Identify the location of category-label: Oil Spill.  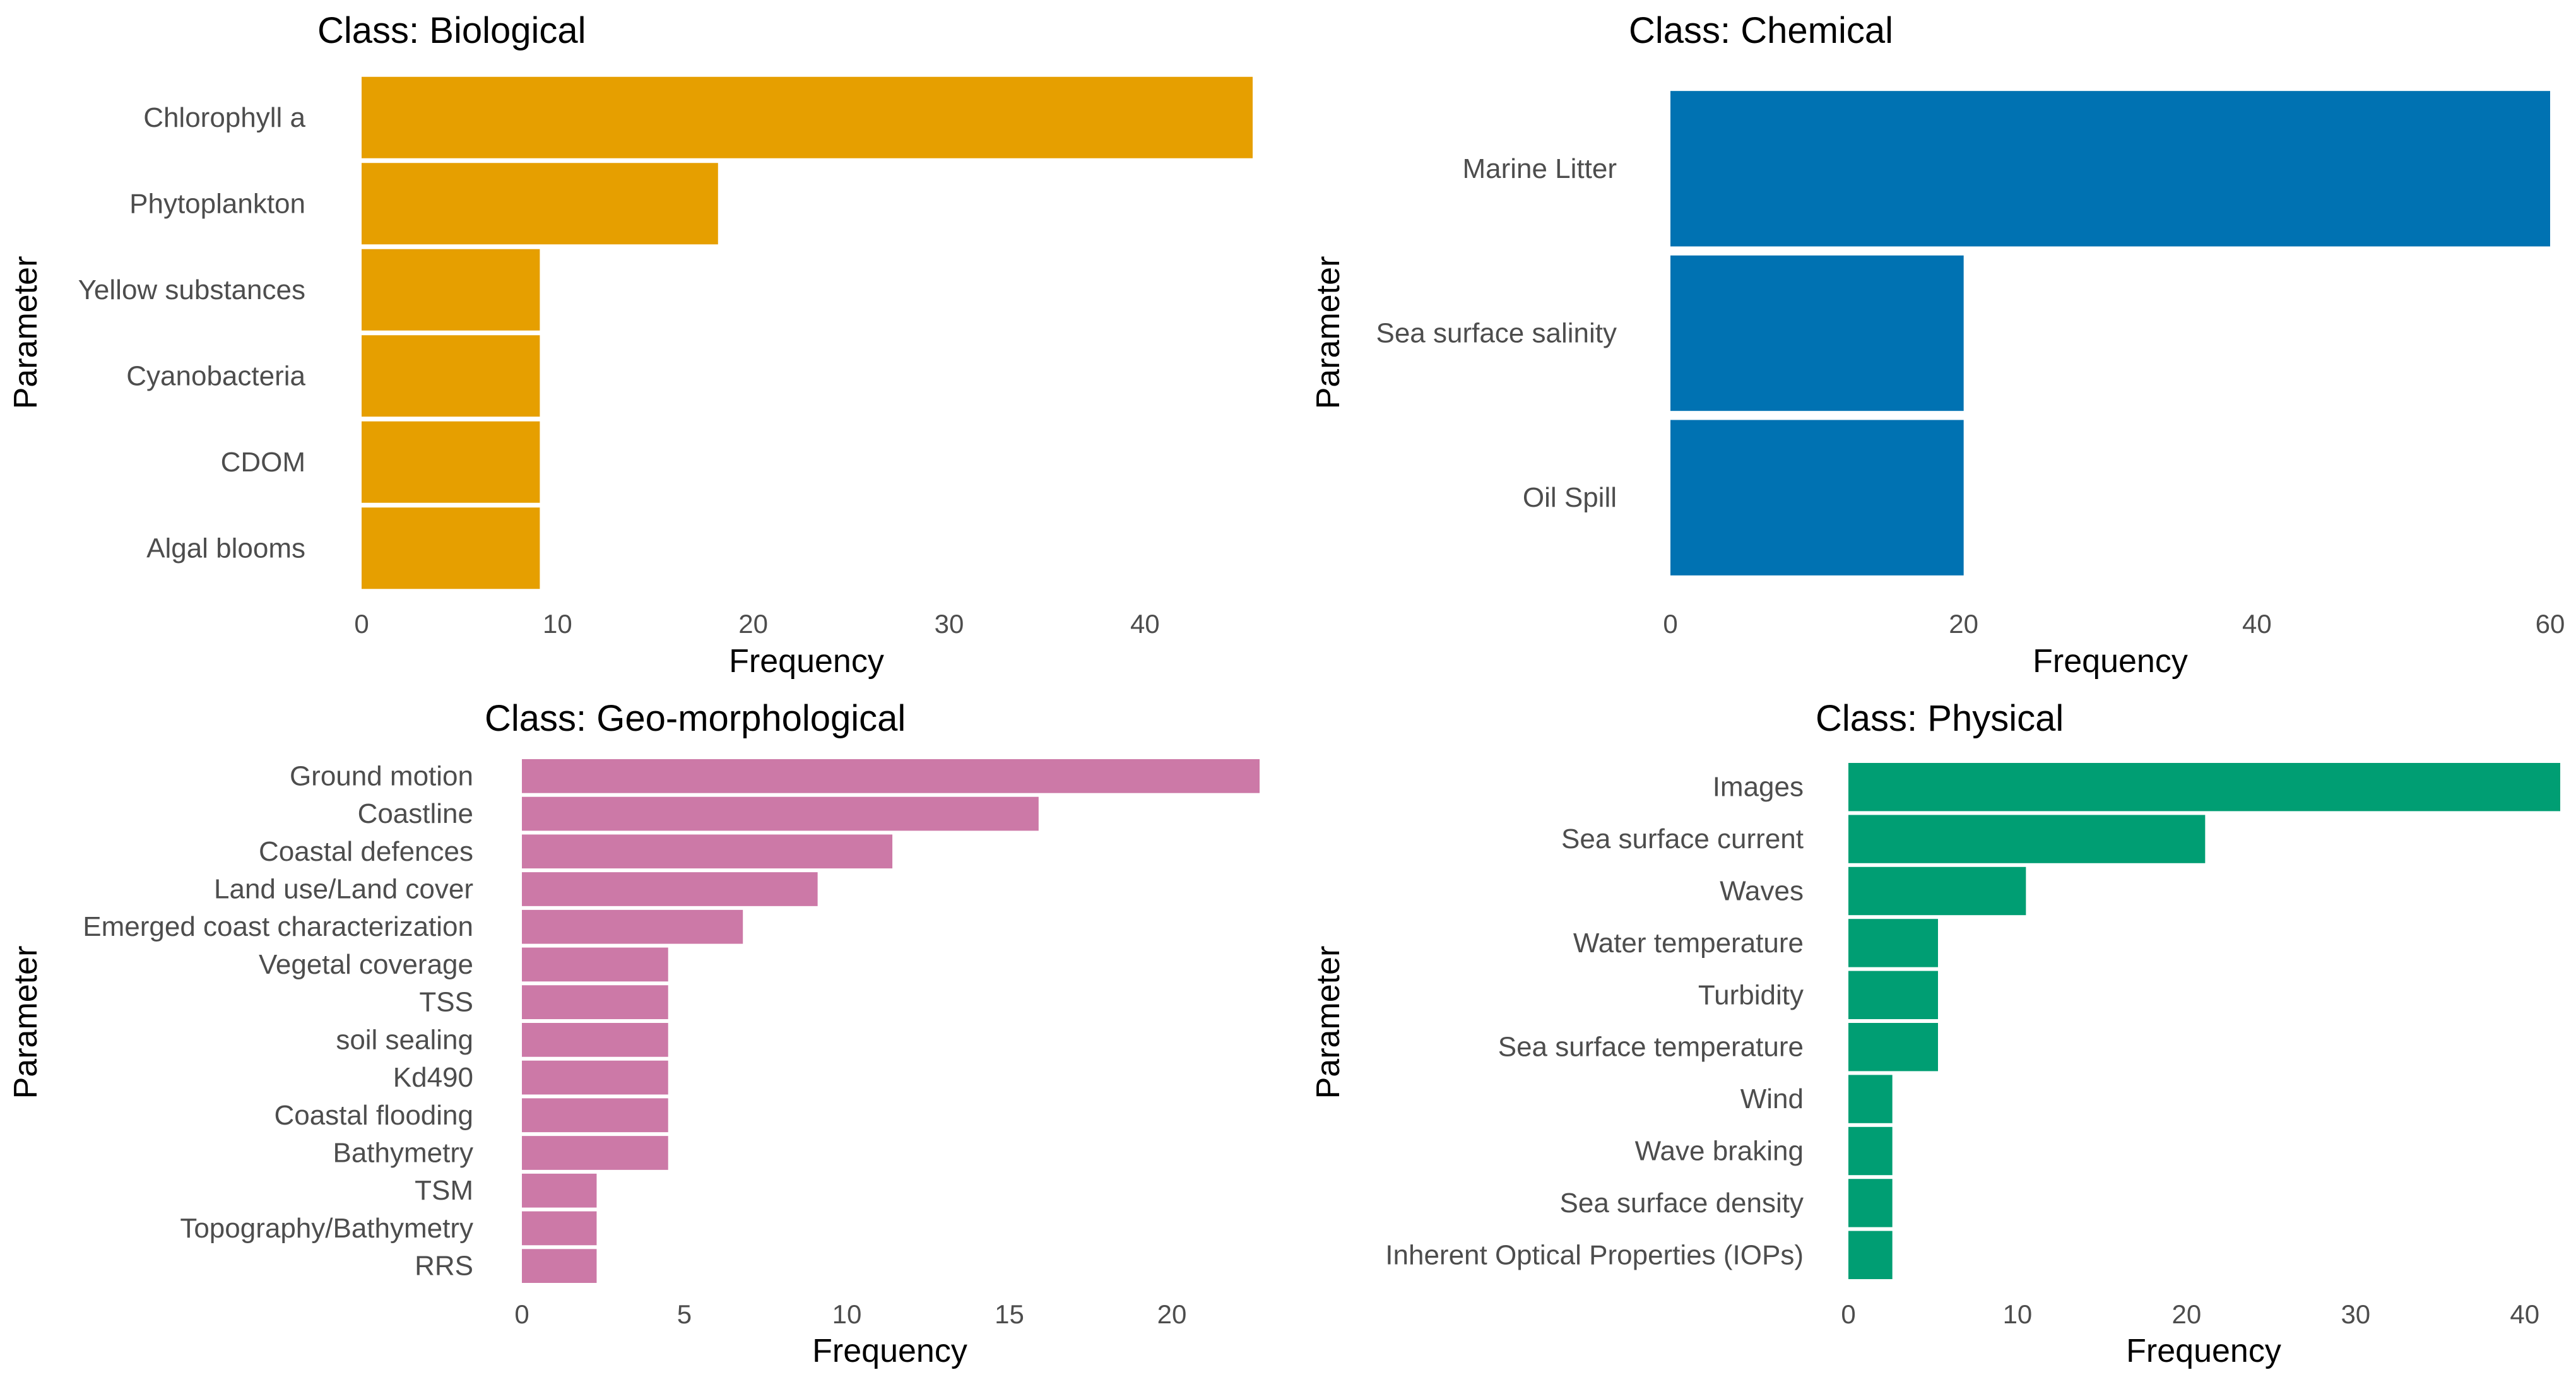
(1570, 497).